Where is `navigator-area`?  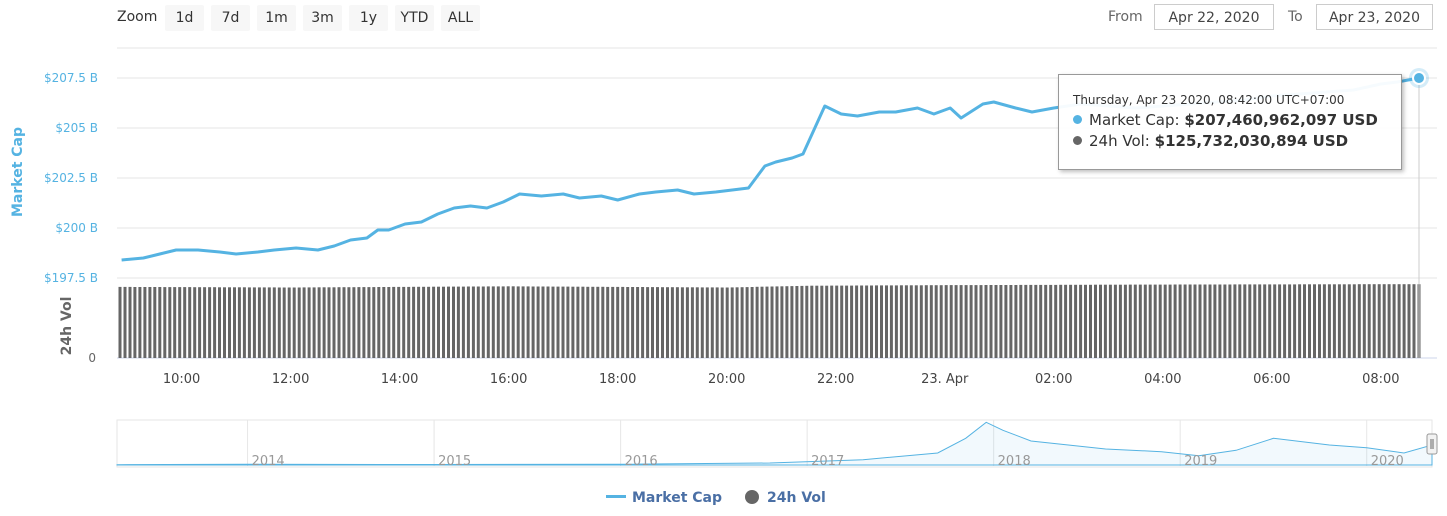
navigator-area is located at coordinates (774, 443).